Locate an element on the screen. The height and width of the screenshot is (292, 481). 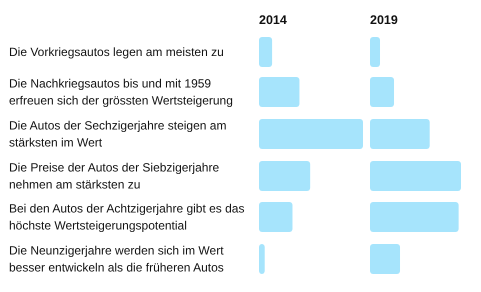
y-tick-label: Die Neunzigerjahre werden sich im Wert besser entwickeln als die früheren Autos is located at coordinates (116, 259).